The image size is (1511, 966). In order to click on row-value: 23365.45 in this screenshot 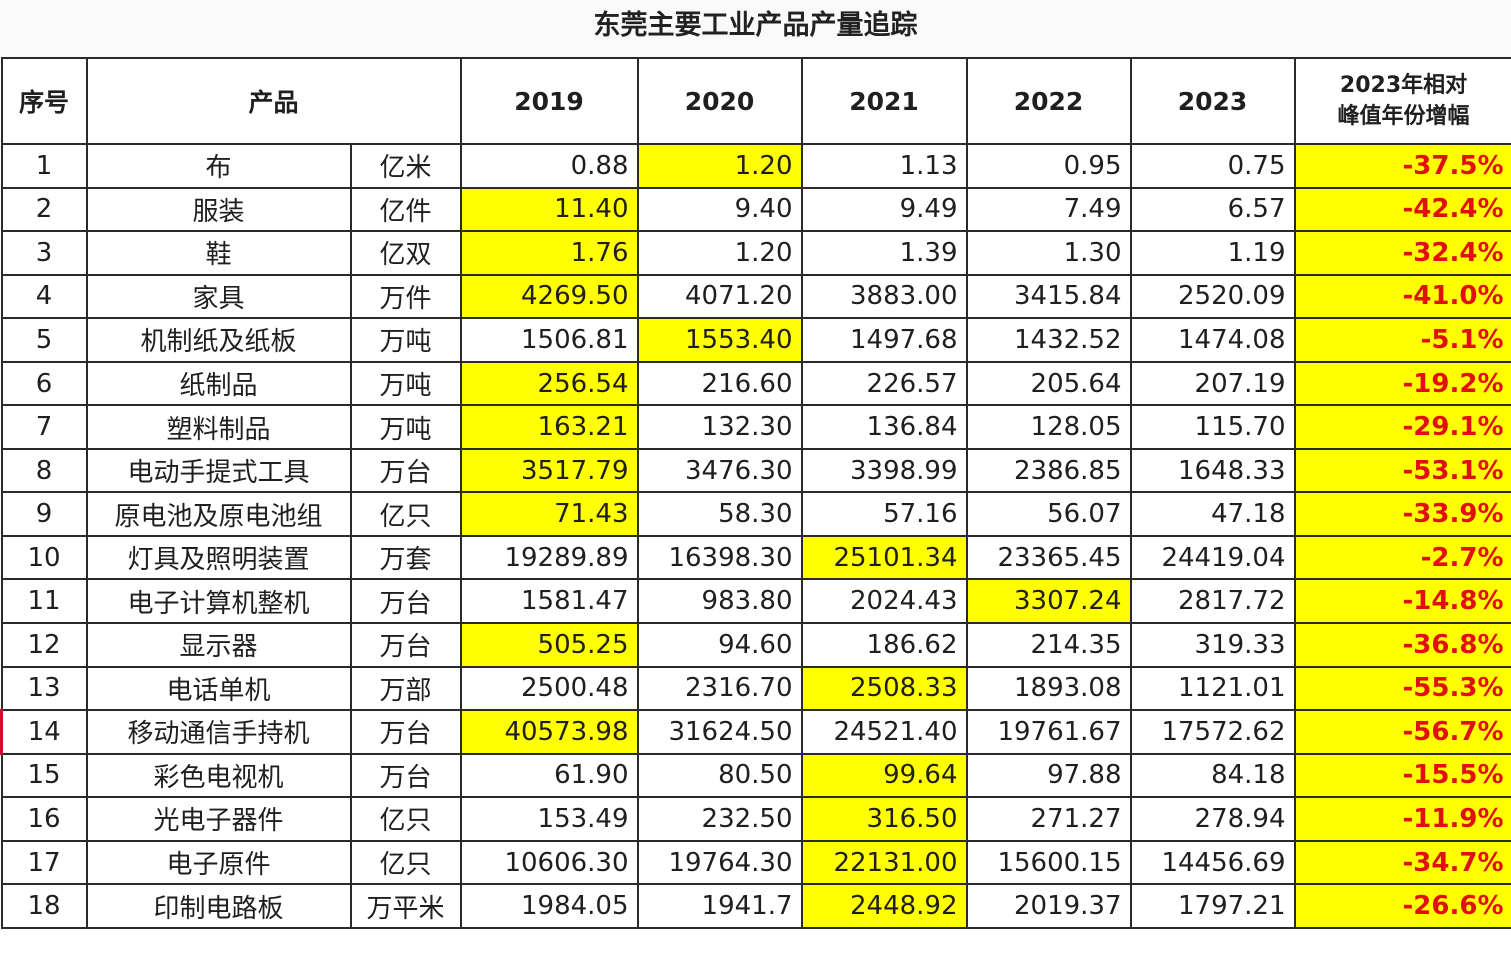, I will do `click(1048, 557)`.